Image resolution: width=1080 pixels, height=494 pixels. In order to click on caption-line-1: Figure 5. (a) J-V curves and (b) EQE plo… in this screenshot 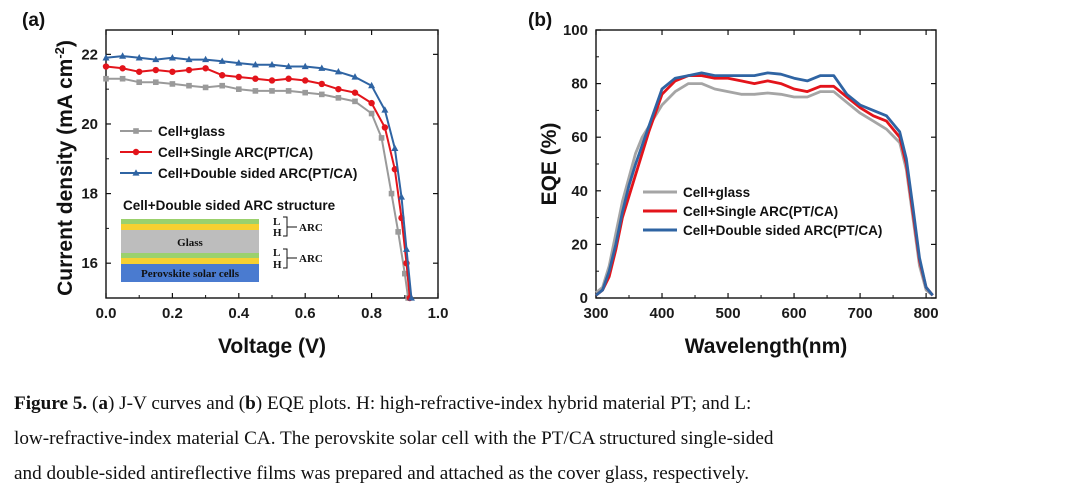, I will do `click(383, 403)`.